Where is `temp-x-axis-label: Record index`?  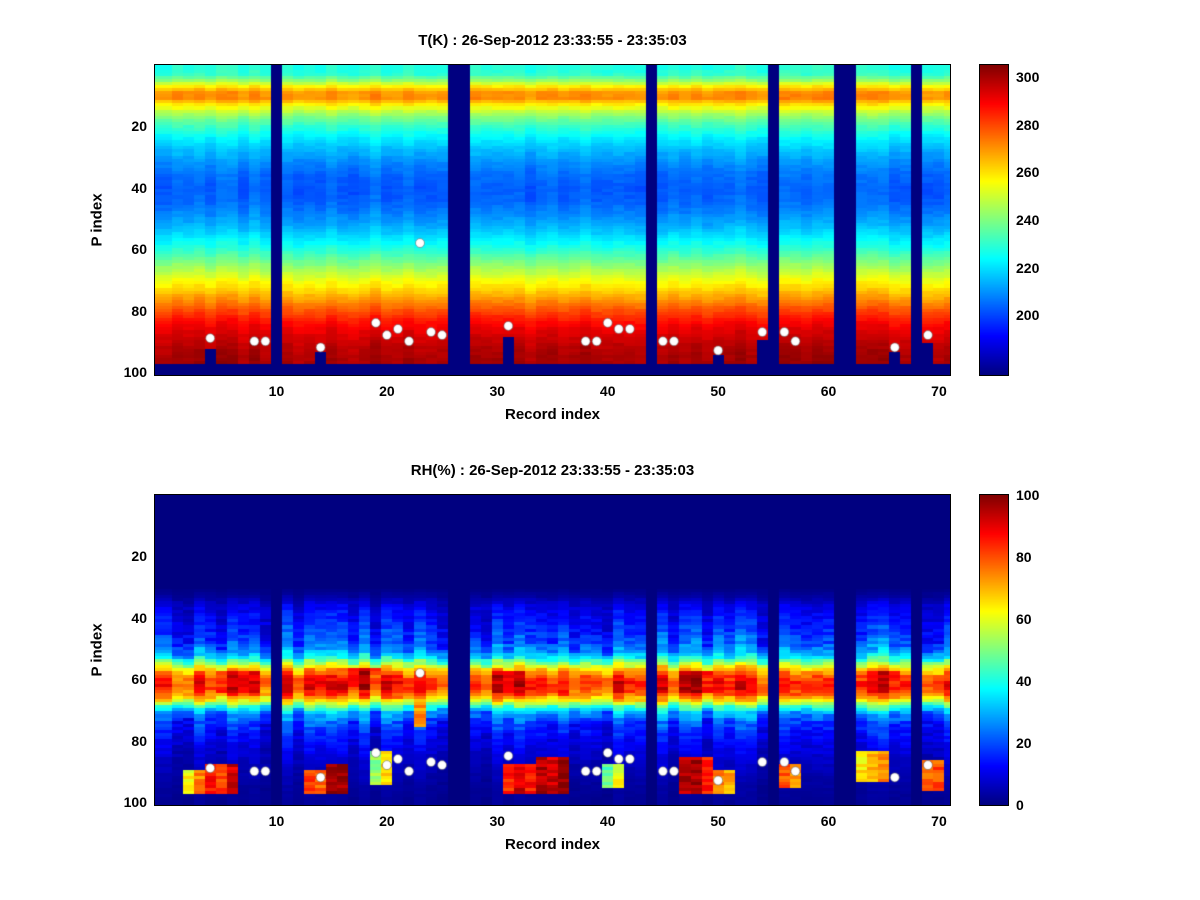 temp-x-axis-label: Record index is located at coordinates (552, 414).